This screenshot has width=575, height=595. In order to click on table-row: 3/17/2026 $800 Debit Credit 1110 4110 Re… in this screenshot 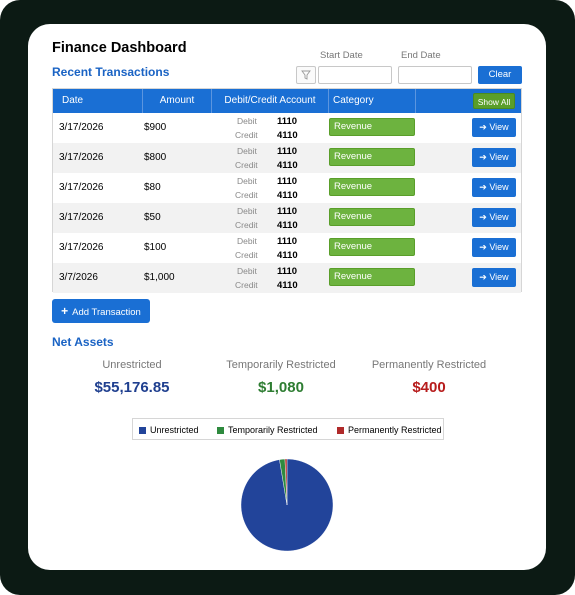, I will do `click(287, 158)`.